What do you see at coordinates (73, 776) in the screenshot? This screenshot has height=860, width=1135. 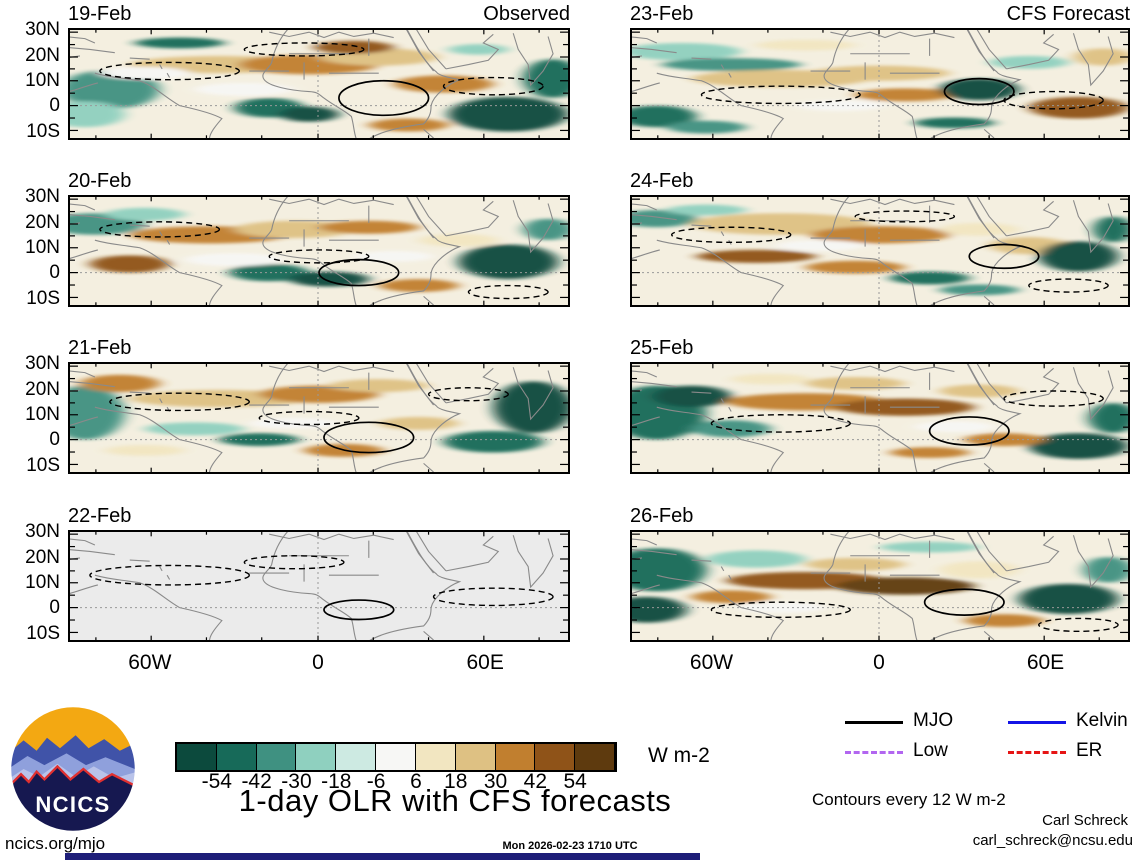 I see `logo-red-ridgeline` at bounding box center [73, 776].